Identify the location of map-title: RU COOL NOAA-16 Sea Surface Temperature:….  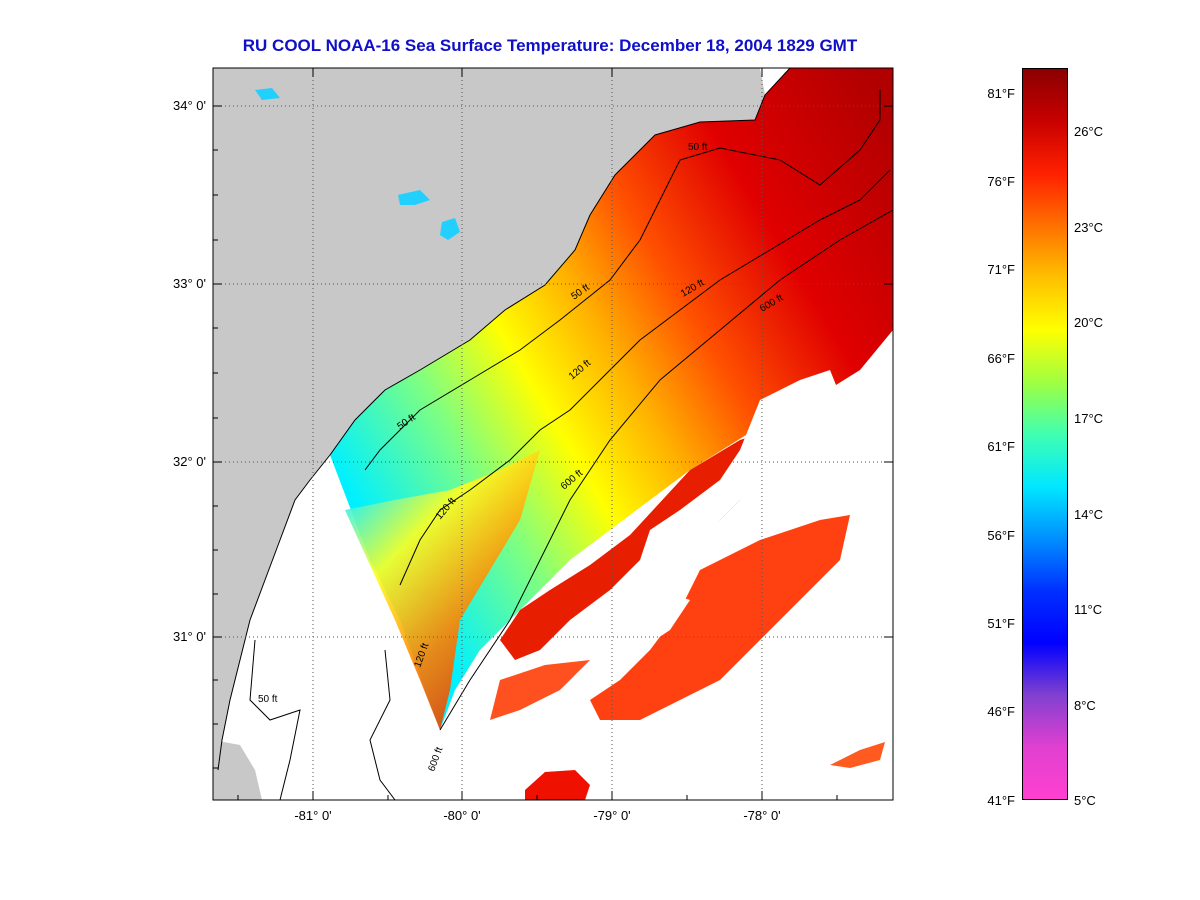
(550, 45).